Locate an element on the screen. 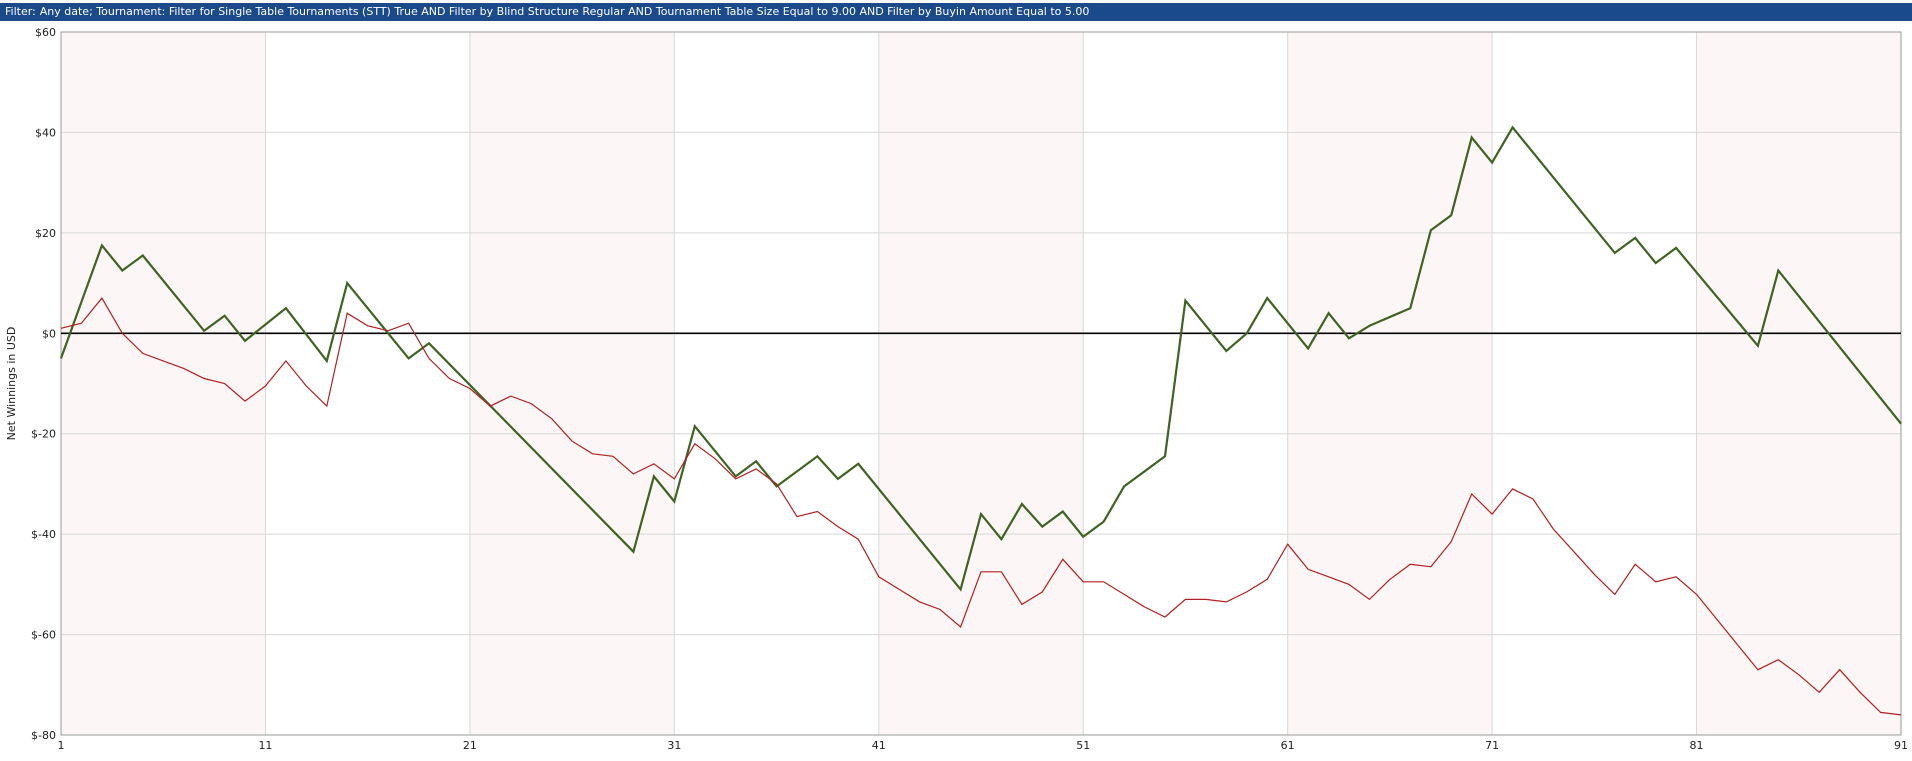 The height and width of the screenshot is (761, 1912). y-tick-label: $20 is located at coordinates (45, 233).